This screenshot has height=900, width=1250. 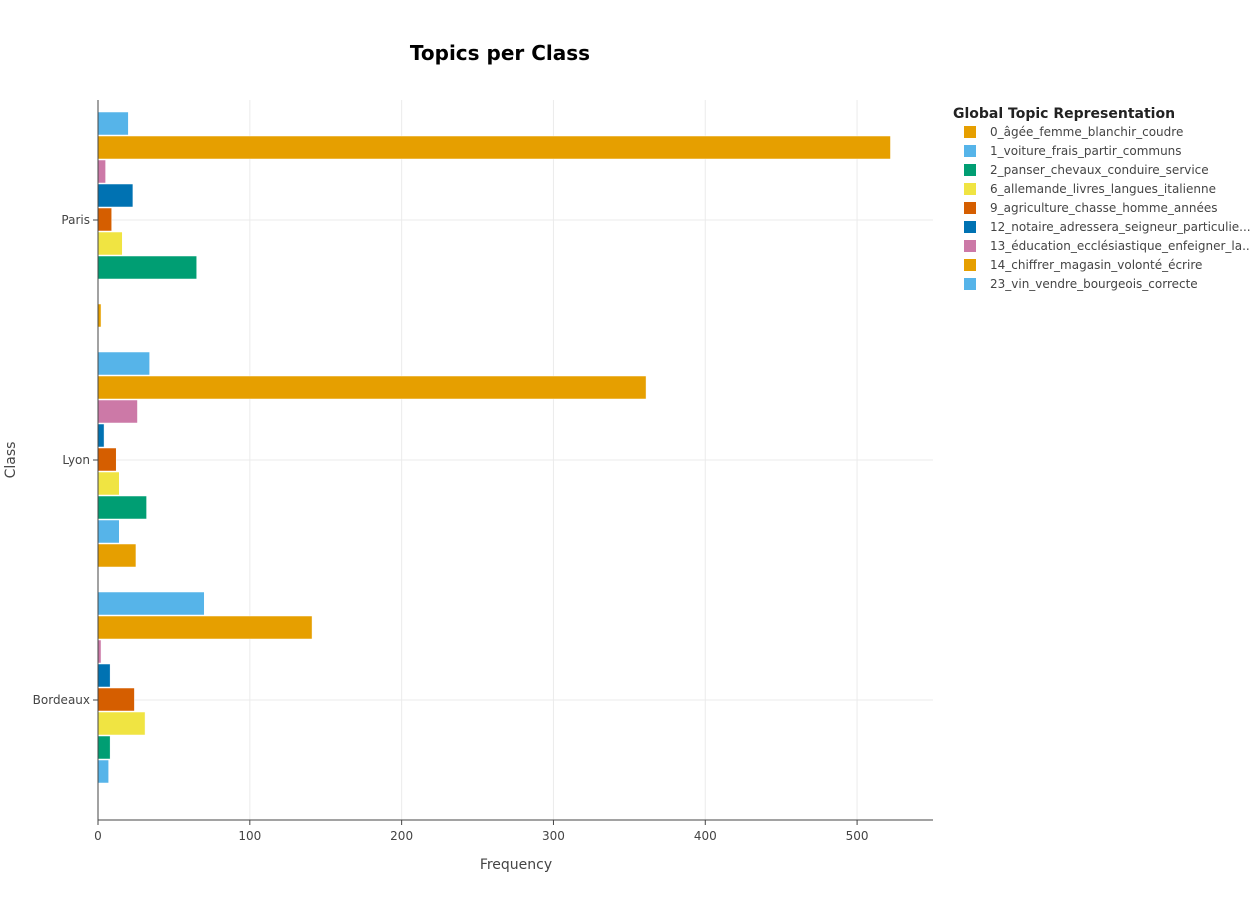 I want to click on legend-item-label: 9_agriculture_chasse_homme_années, so click(x=1104, y=208).